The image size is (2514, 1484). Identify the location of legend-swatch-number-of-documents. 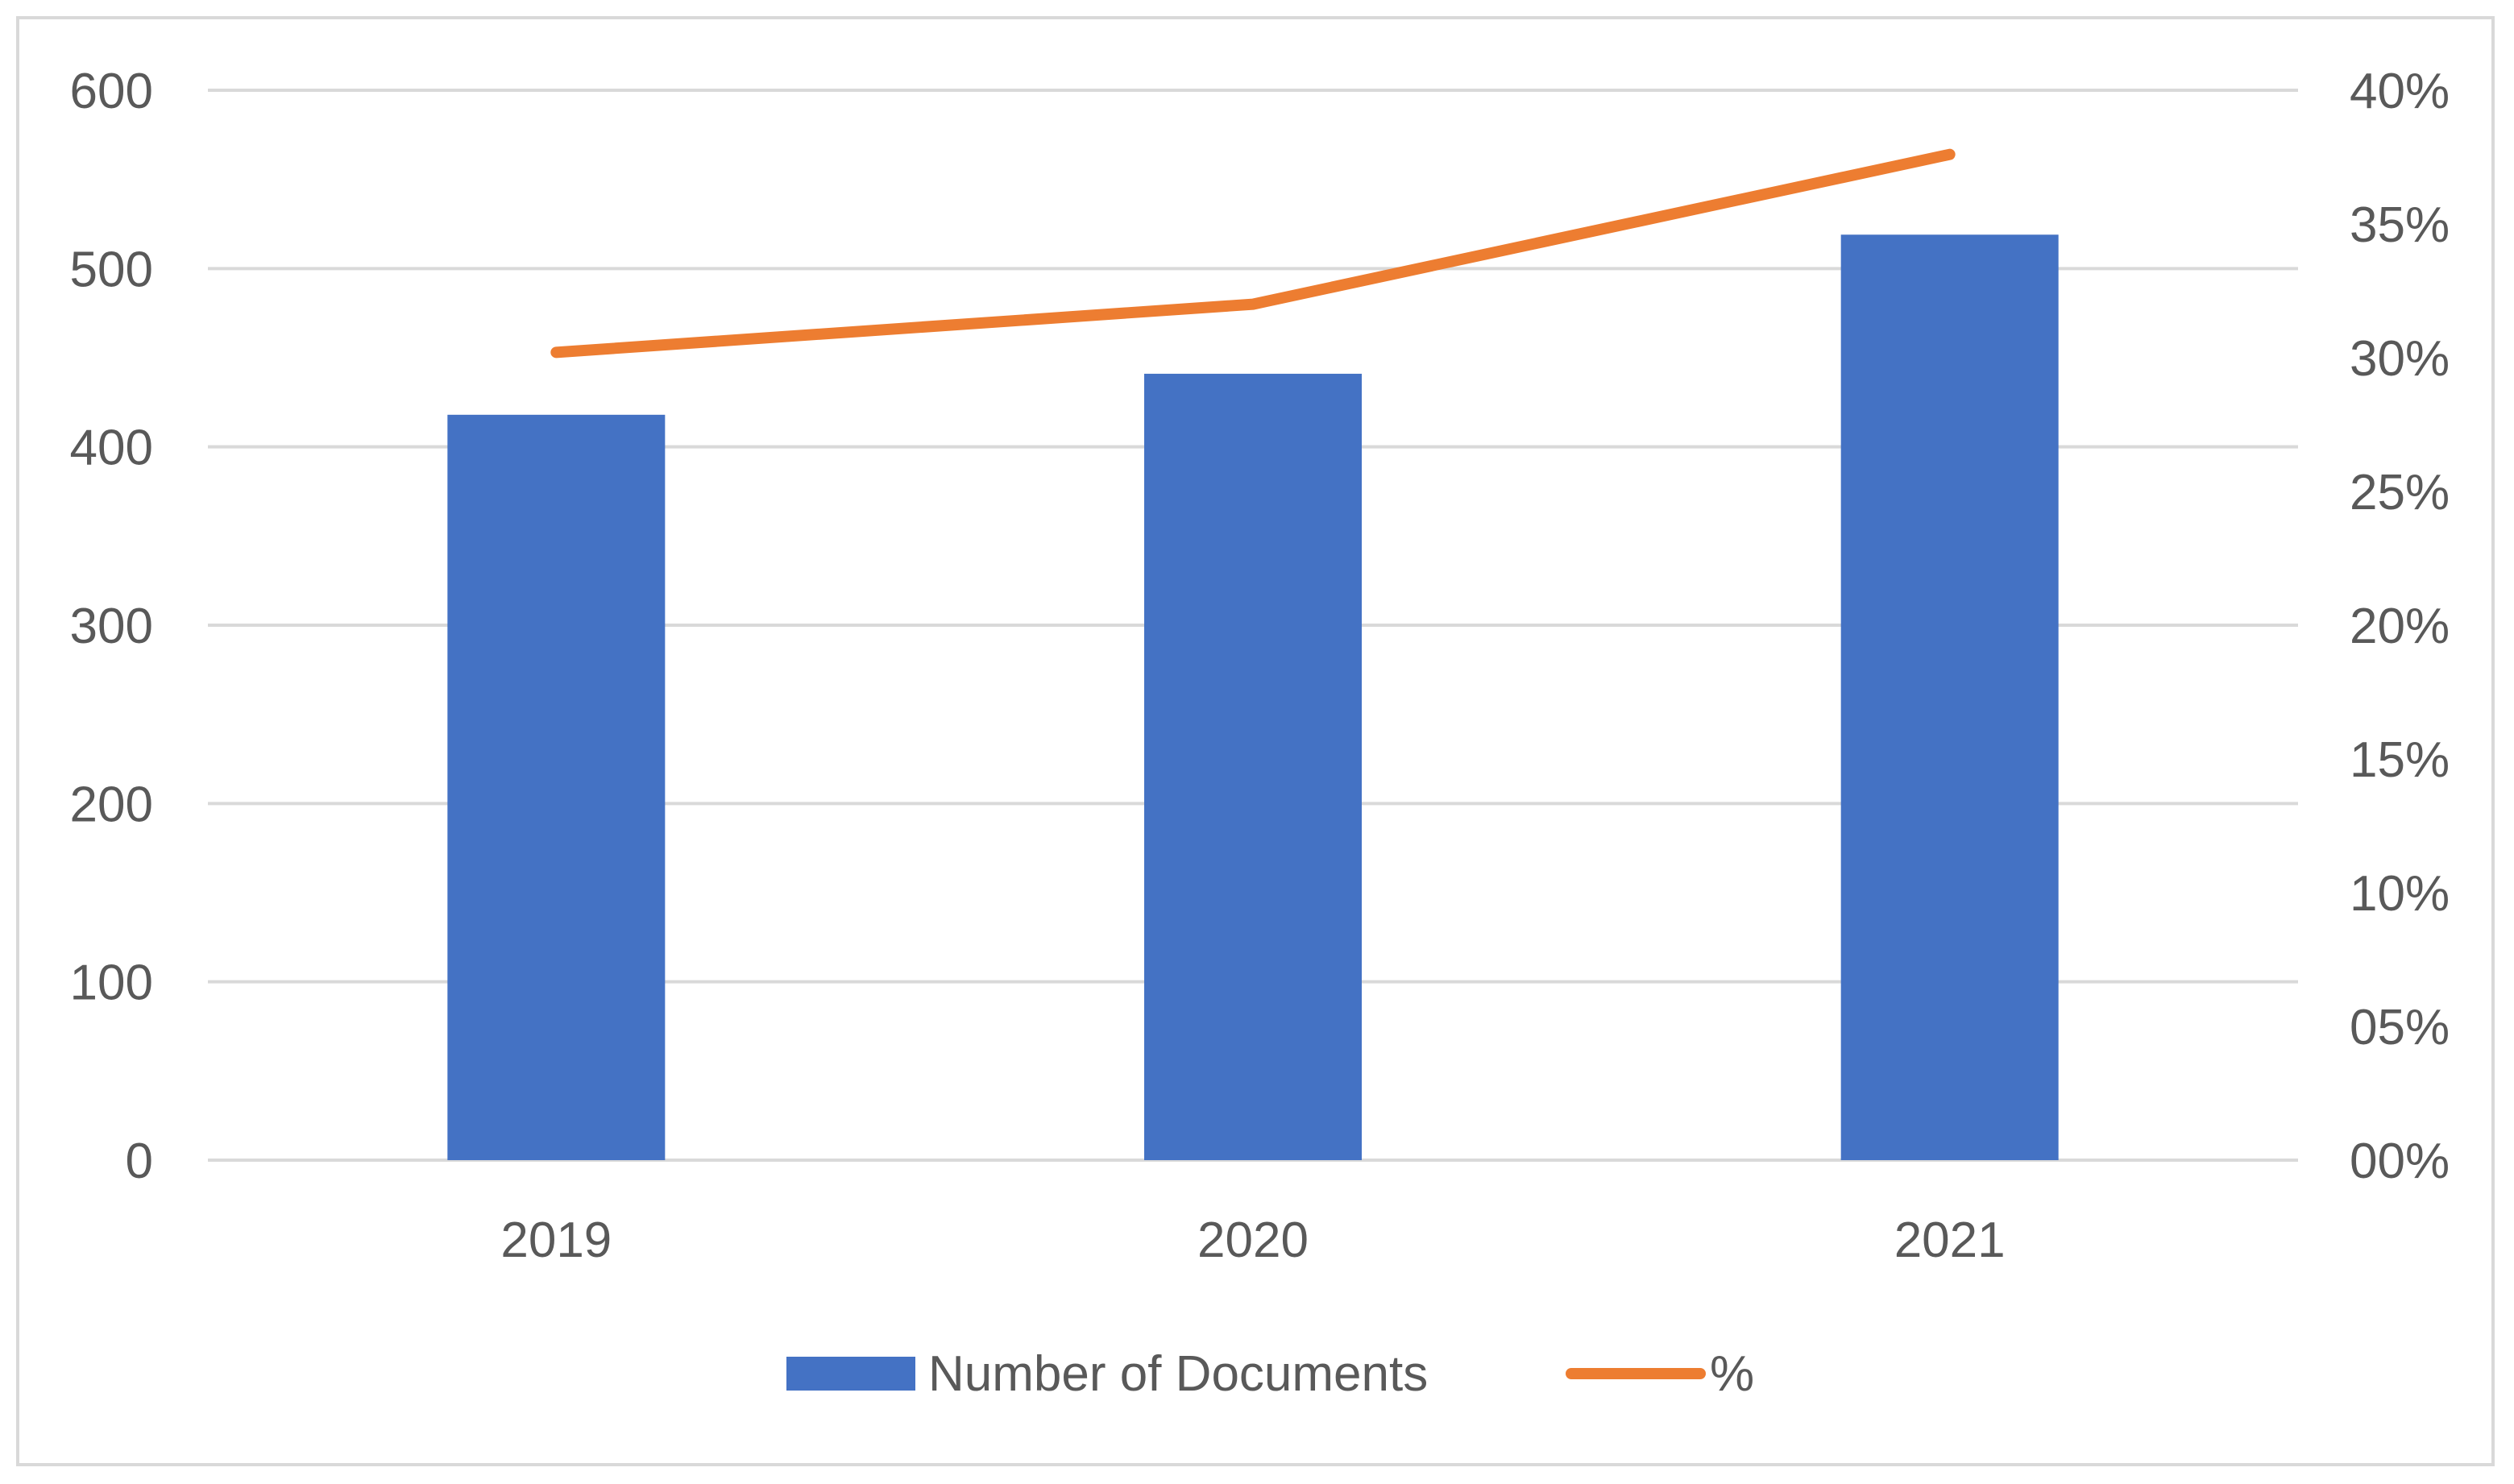
(850, 1374).